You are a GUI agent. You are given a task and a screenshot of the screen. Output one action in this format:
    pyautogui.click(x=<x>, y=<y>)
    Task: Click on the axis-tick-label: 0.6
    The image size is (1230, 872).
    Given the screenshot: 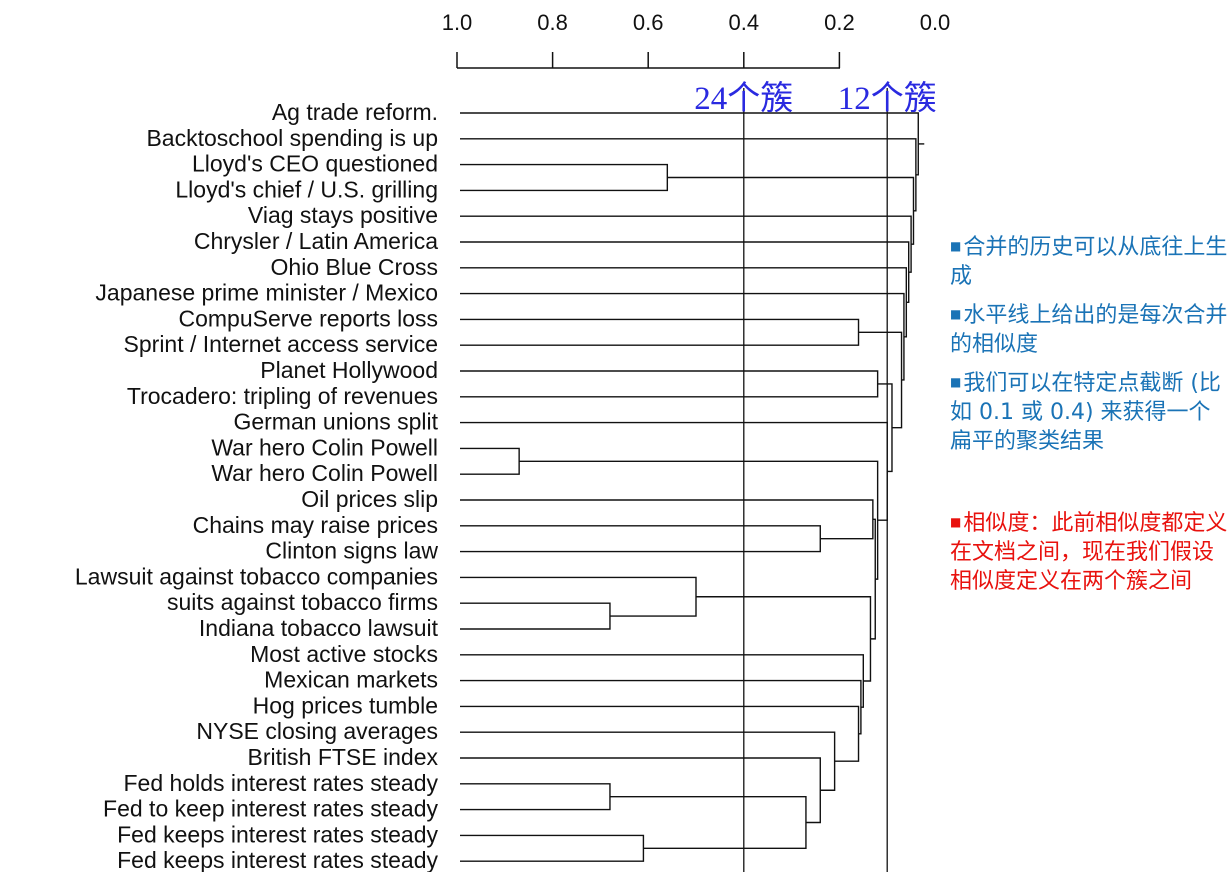 What is the action you would take?
    pyautogui.click(x=648, y=22)
    